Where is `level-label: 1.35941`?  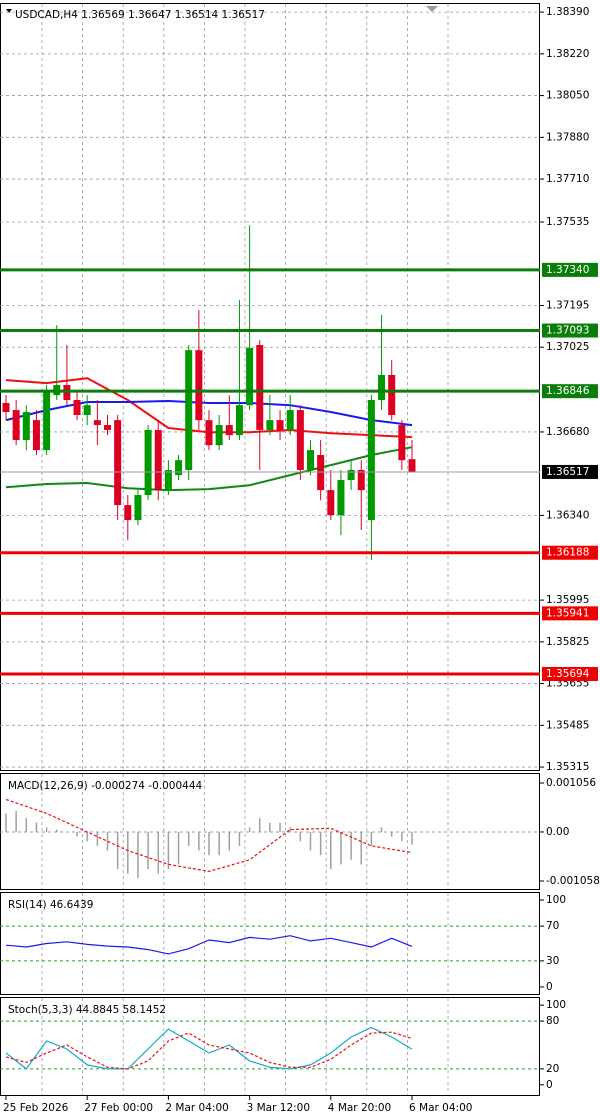 level-label: 1.35941 is located at coordinates (567, 613).